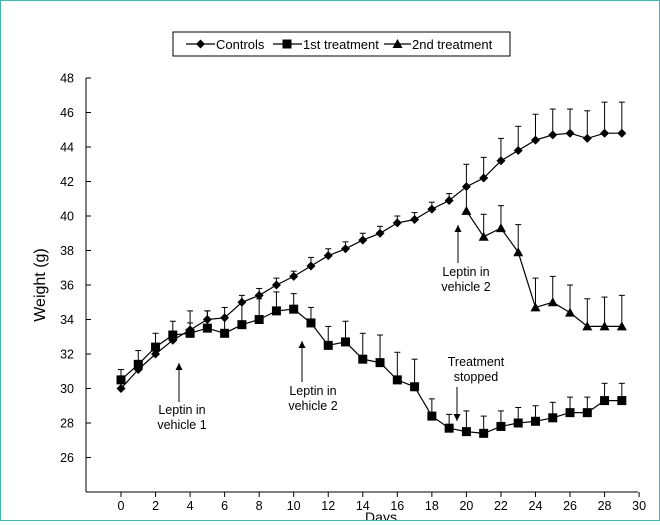 The image size is (660, 525). Describe the element at coordinates (382, 502) in the screenshot. I see `x-axis-ticks: 02468101214161820222426283032` at that location.